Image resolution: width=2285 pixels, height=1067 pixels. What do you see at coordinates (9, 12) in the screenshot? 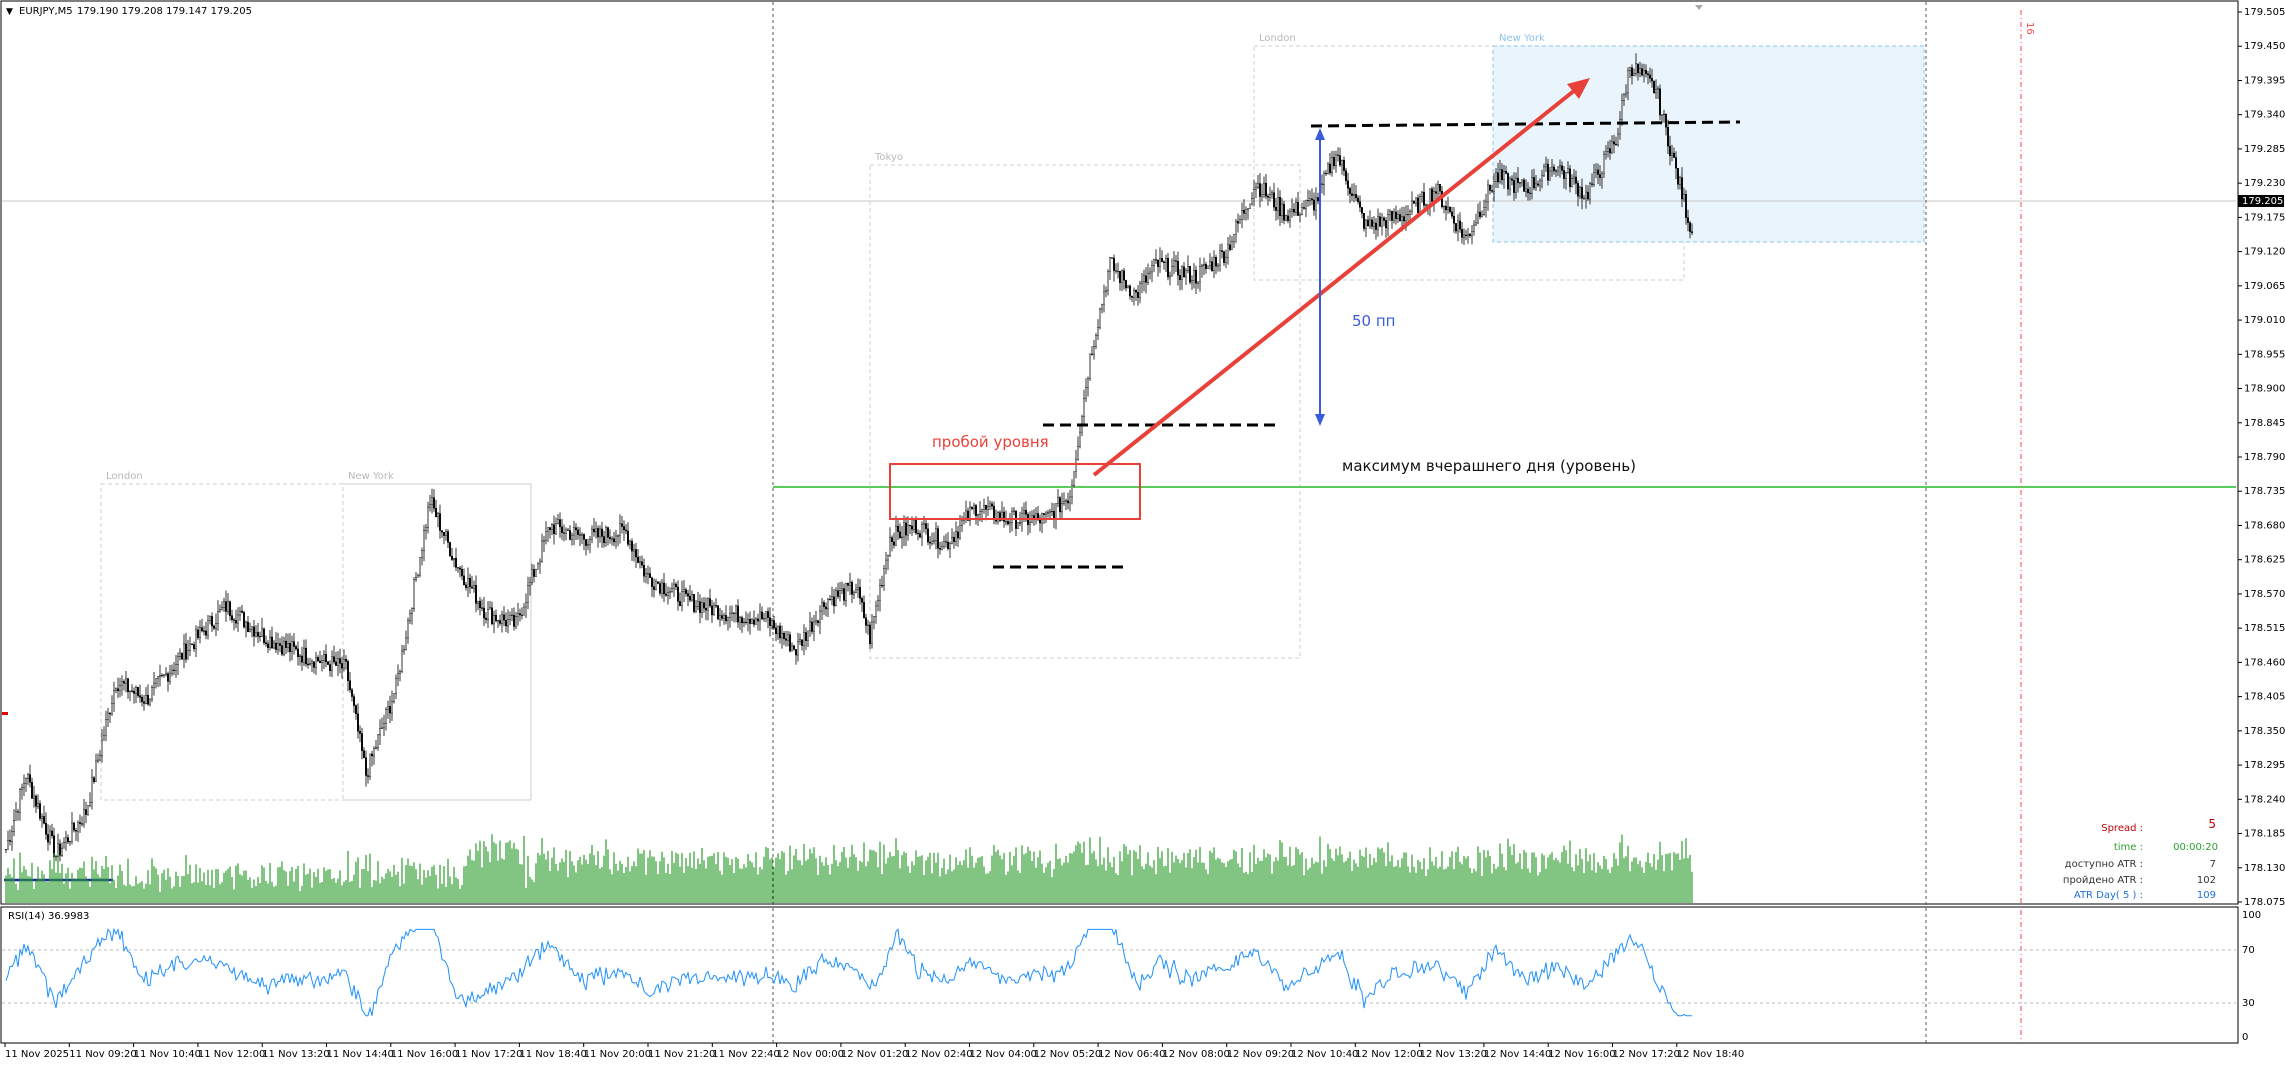
I see `chart-menu-icon: ▼` at bounding box center [9, 12].